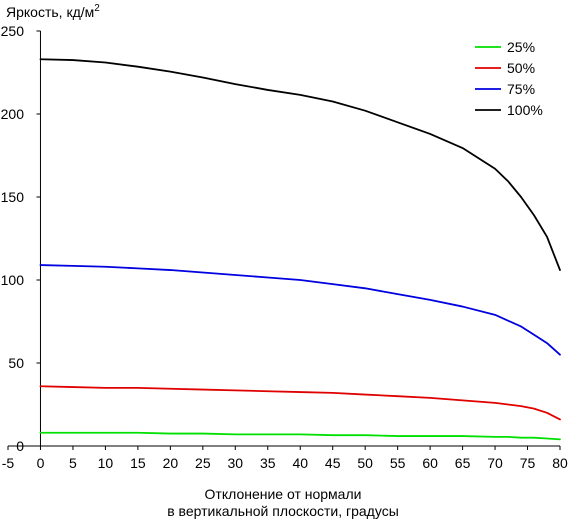 Image resolution: width=568 pixels, height=521 pixels. What do you see at coordinates (495, 463) in the screenshot?
I see `x-tick-label: 70` at bounding box center [495, 463].